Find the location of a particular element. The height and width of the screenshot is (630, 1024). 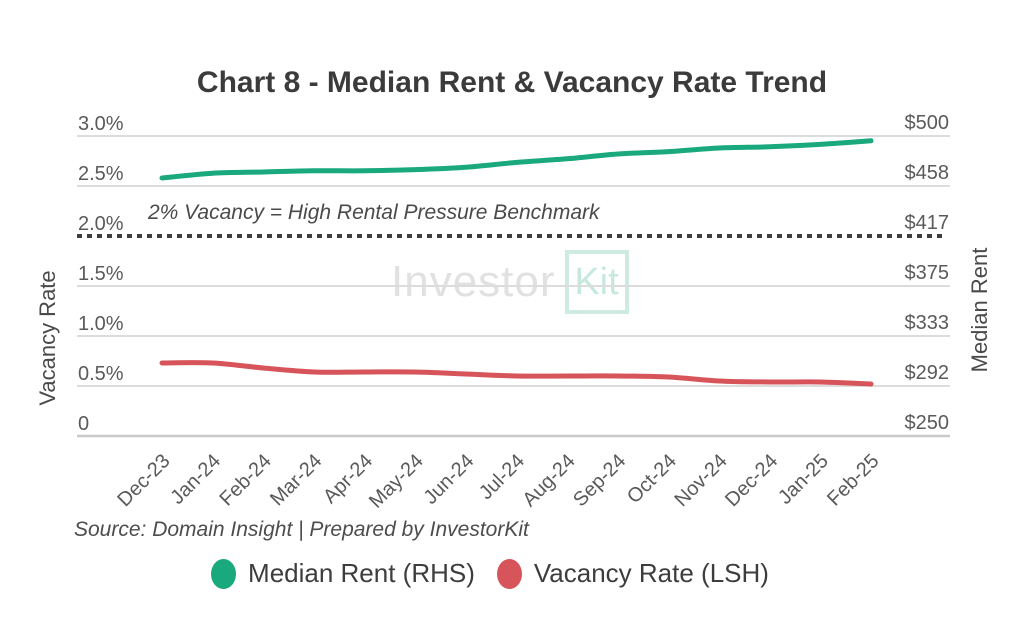

left-axis-tick: 1.0% is located at coordinates (101, 324).